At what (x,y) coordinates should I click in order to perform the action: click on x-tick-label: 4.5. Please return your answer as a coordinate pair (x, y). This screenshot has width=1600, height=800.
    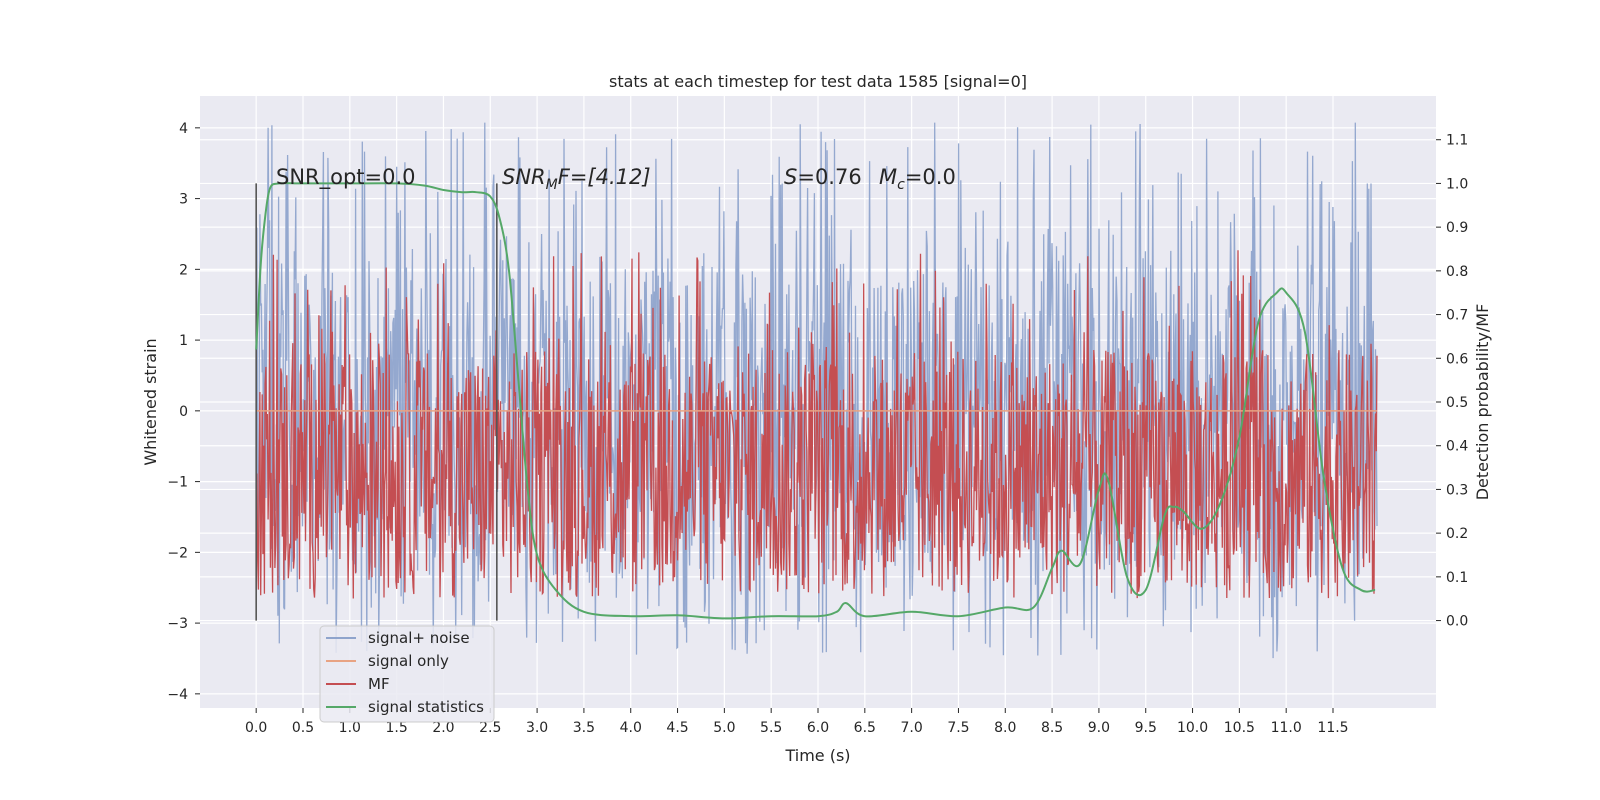
    Looking at the image, I should click on (677, 728).